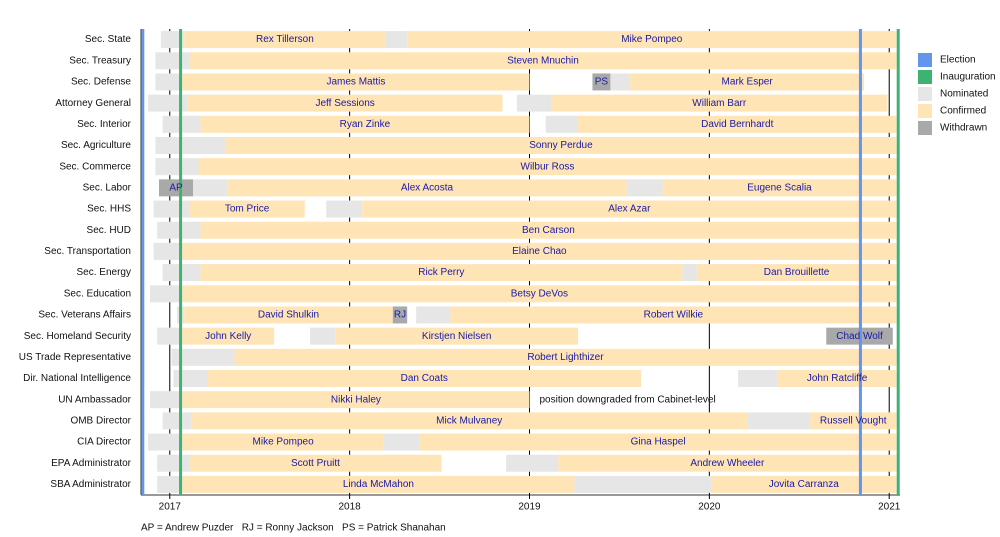  I want to click on segment-label: John Ratcliffe, so click(837, 378).